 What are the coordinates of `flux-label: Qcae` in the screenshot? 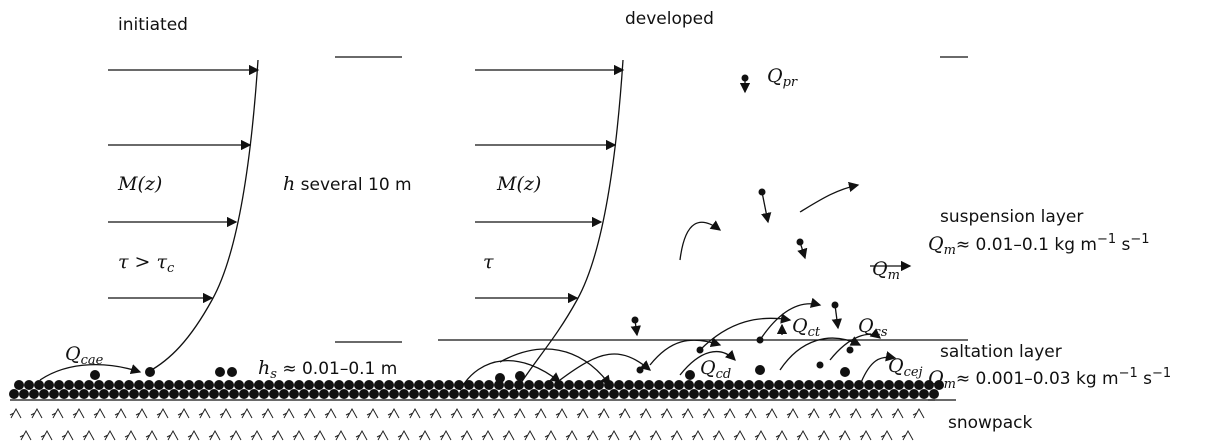 It's located at (84, 355).